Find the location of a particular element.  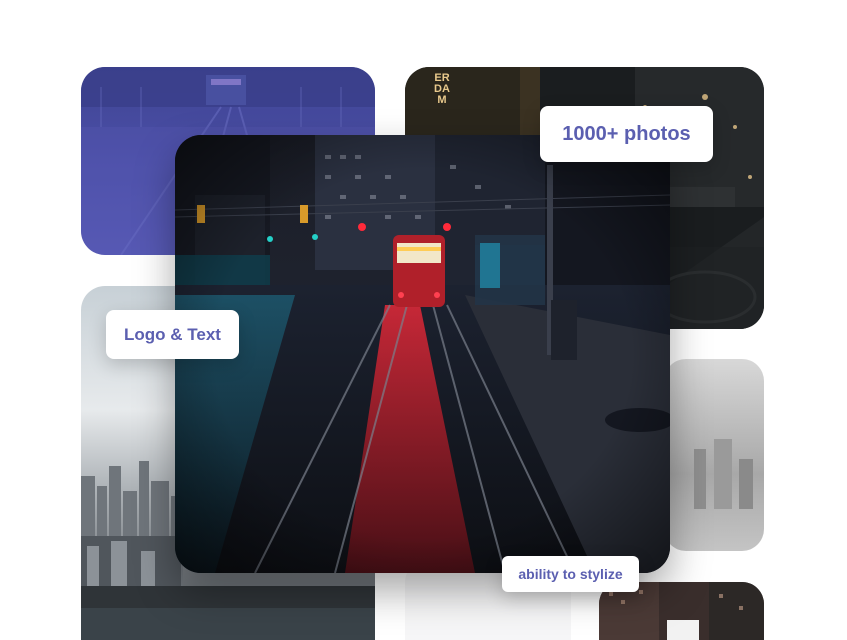

photo-card-street-canyon is located at coordinates (681, 611).